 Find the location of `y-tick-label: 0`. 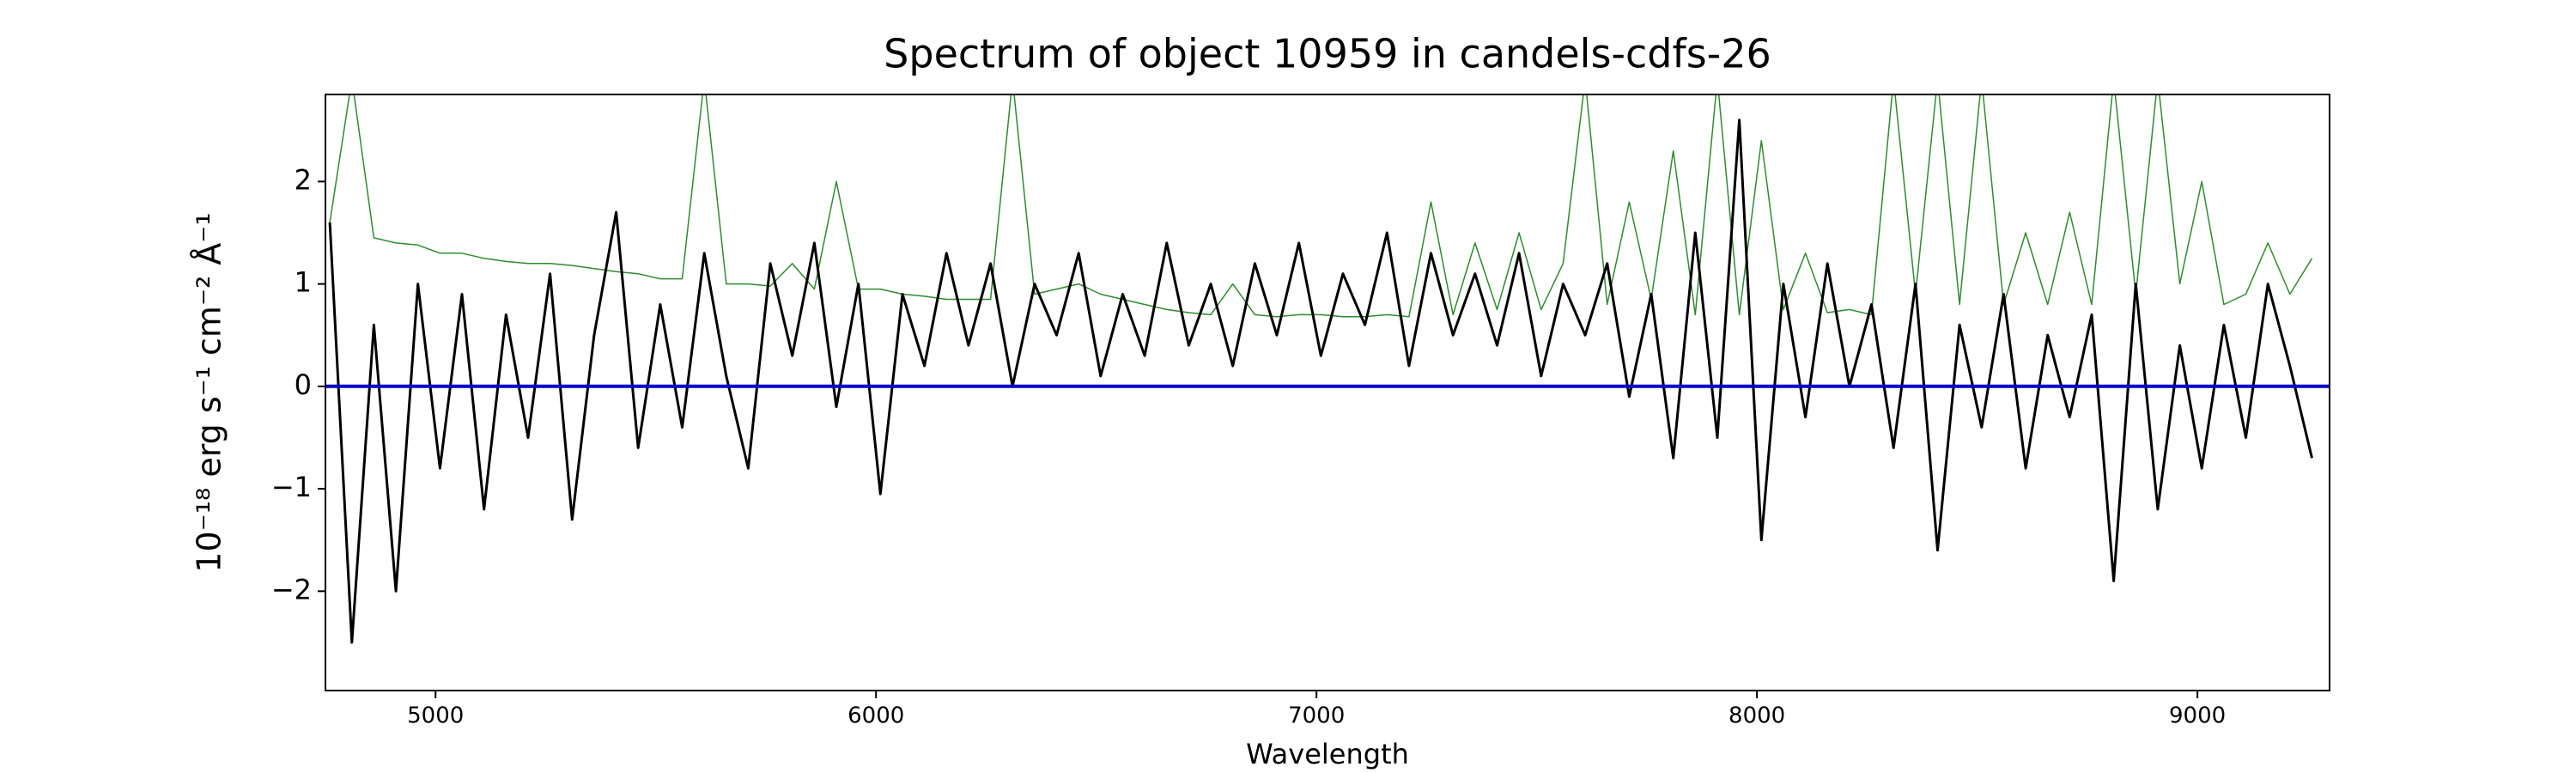

y-tick-label: 0 is located at coordinates (303, 384).